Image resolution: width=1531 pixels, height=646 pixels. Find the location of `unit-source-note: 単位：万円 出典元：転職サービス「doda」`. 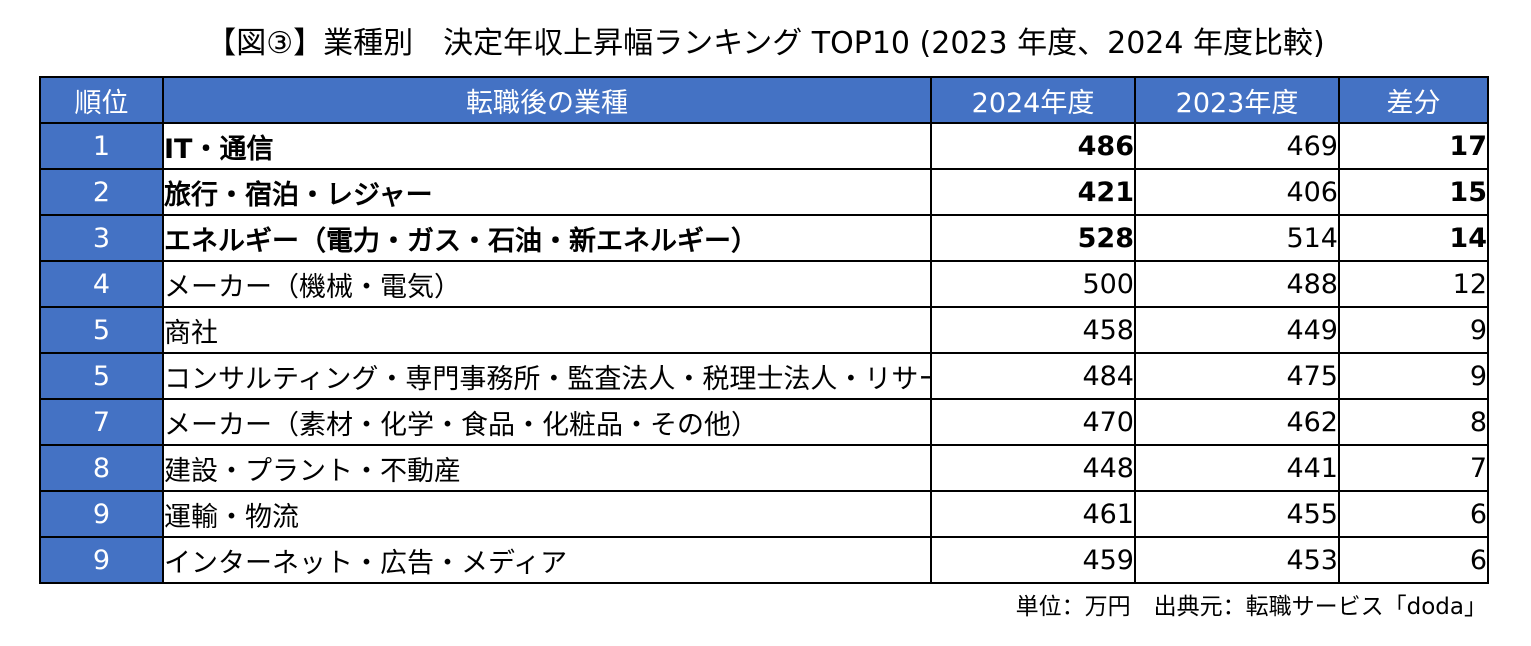

unit-source-note: 単位：万円 出典元：転職サービス「doda」 is located at coordinates (1251, 607).